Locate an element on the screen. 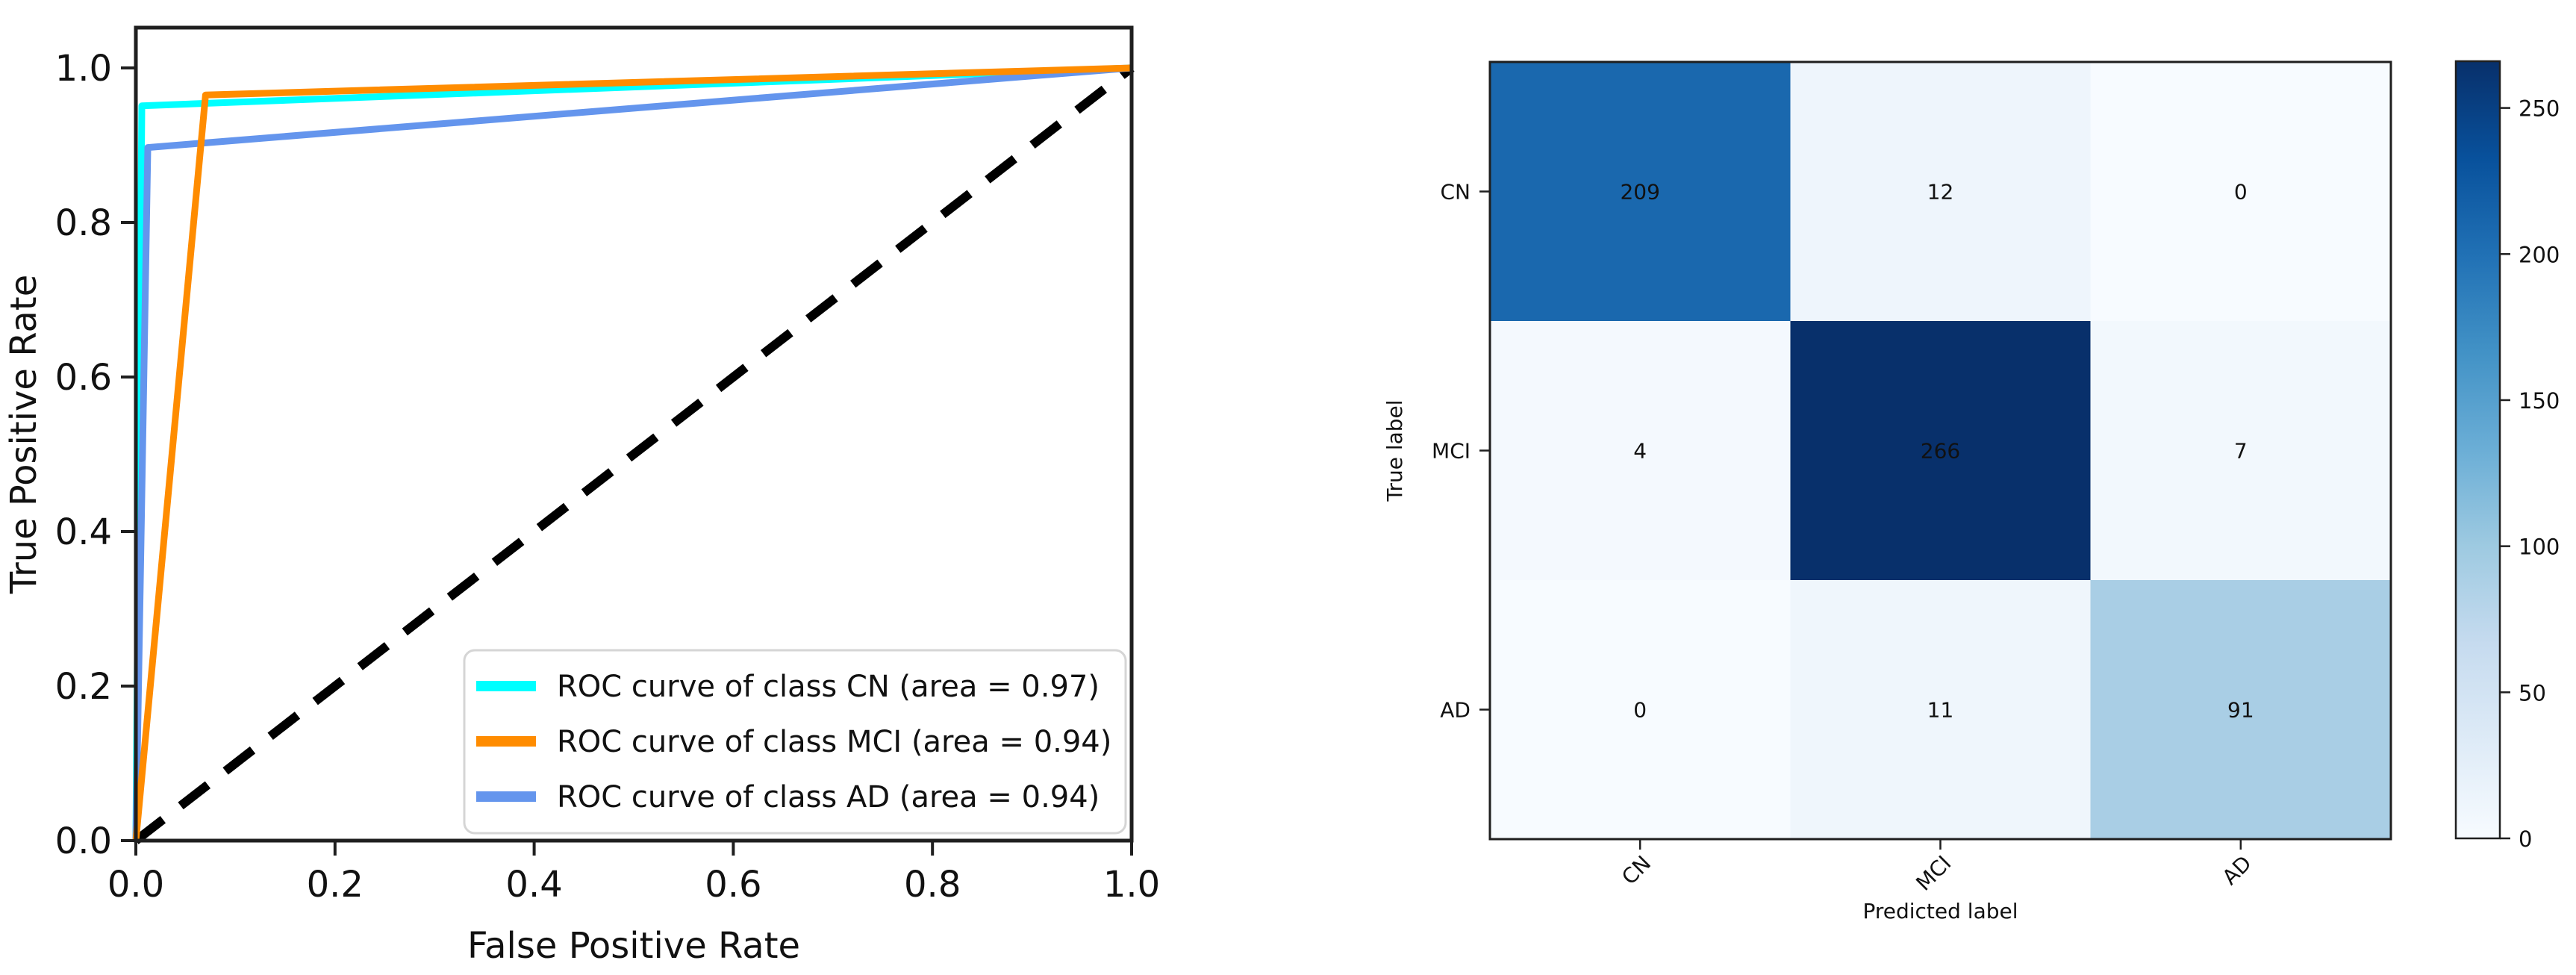 This screenshot has height=975, width=2576. roc-x-axis-label: False Positive Rate is located at coordinates (633, 946).